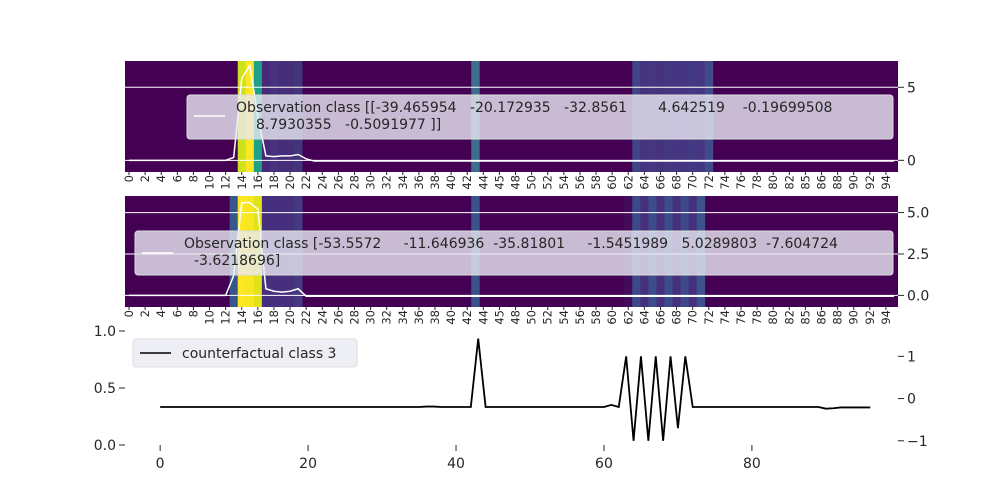  What do you see at coordinates (757, 182) in the screenshot?
I see `x-tick-label: 78` at bounding box center [757, 182].